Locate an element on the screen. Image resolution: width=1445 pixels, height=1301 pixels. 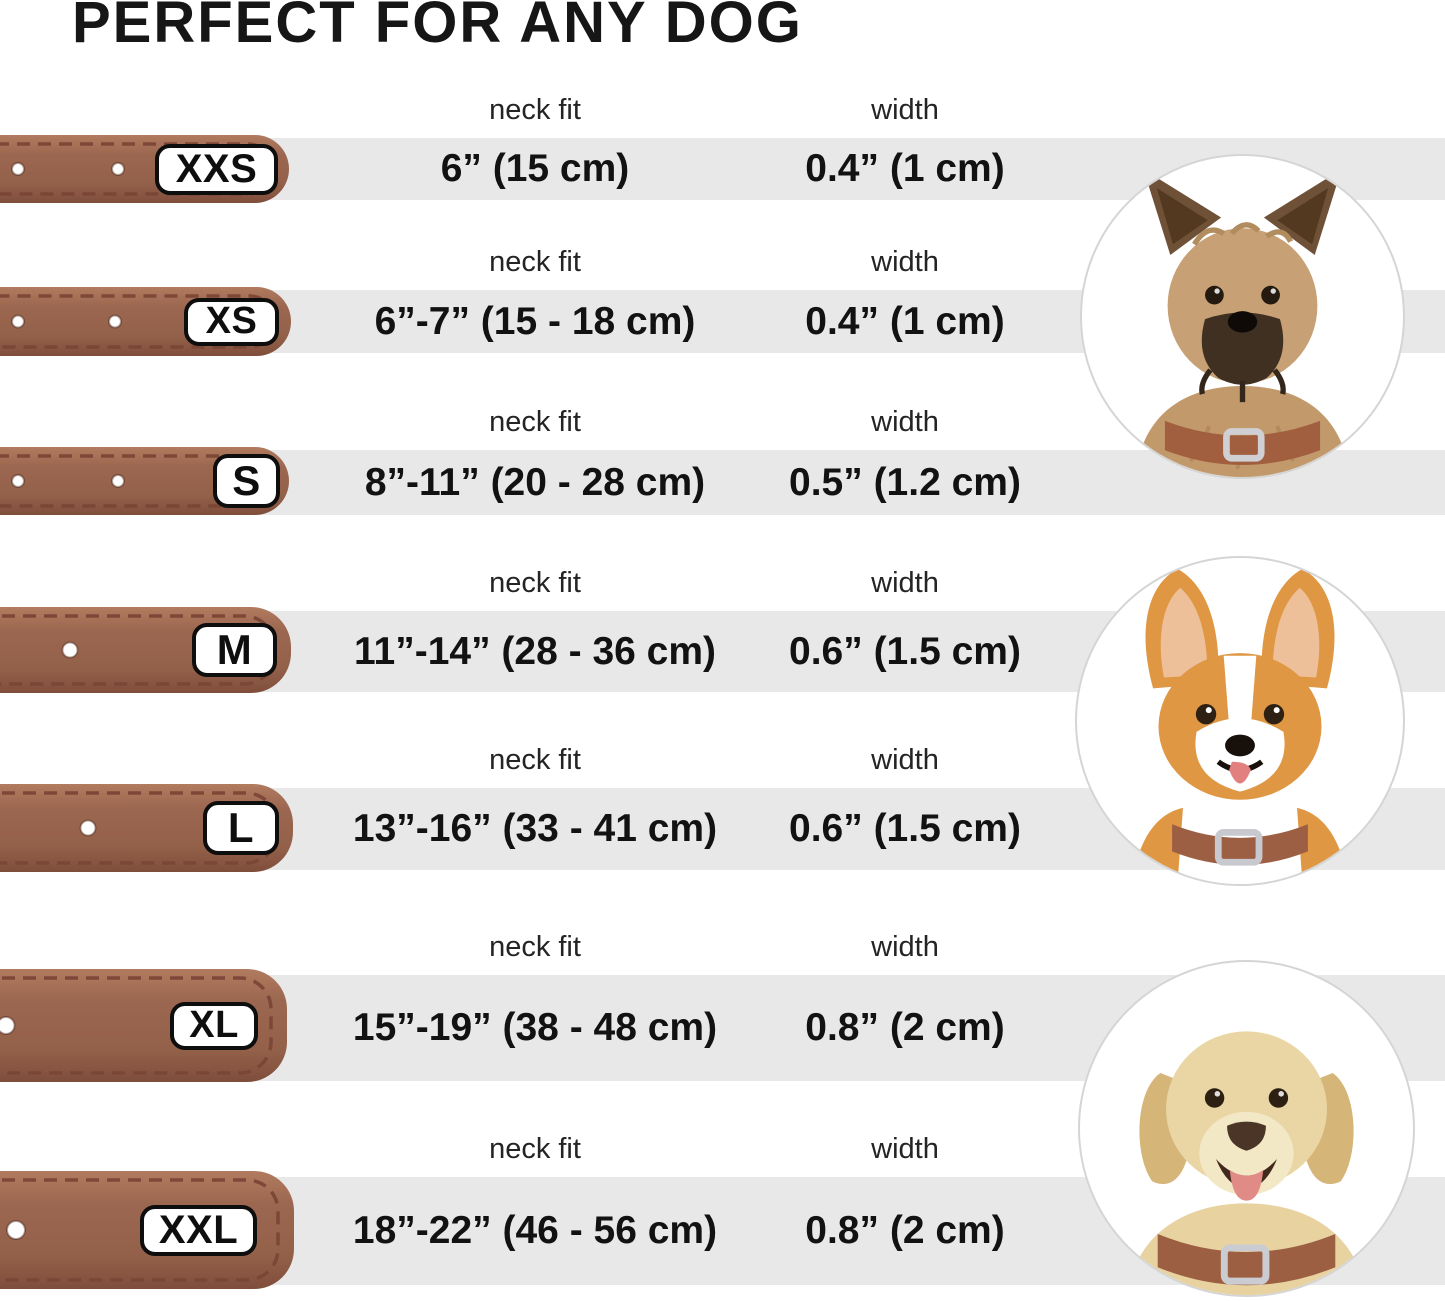
collar-strap-graphic is located at coordinates (143, 1025).